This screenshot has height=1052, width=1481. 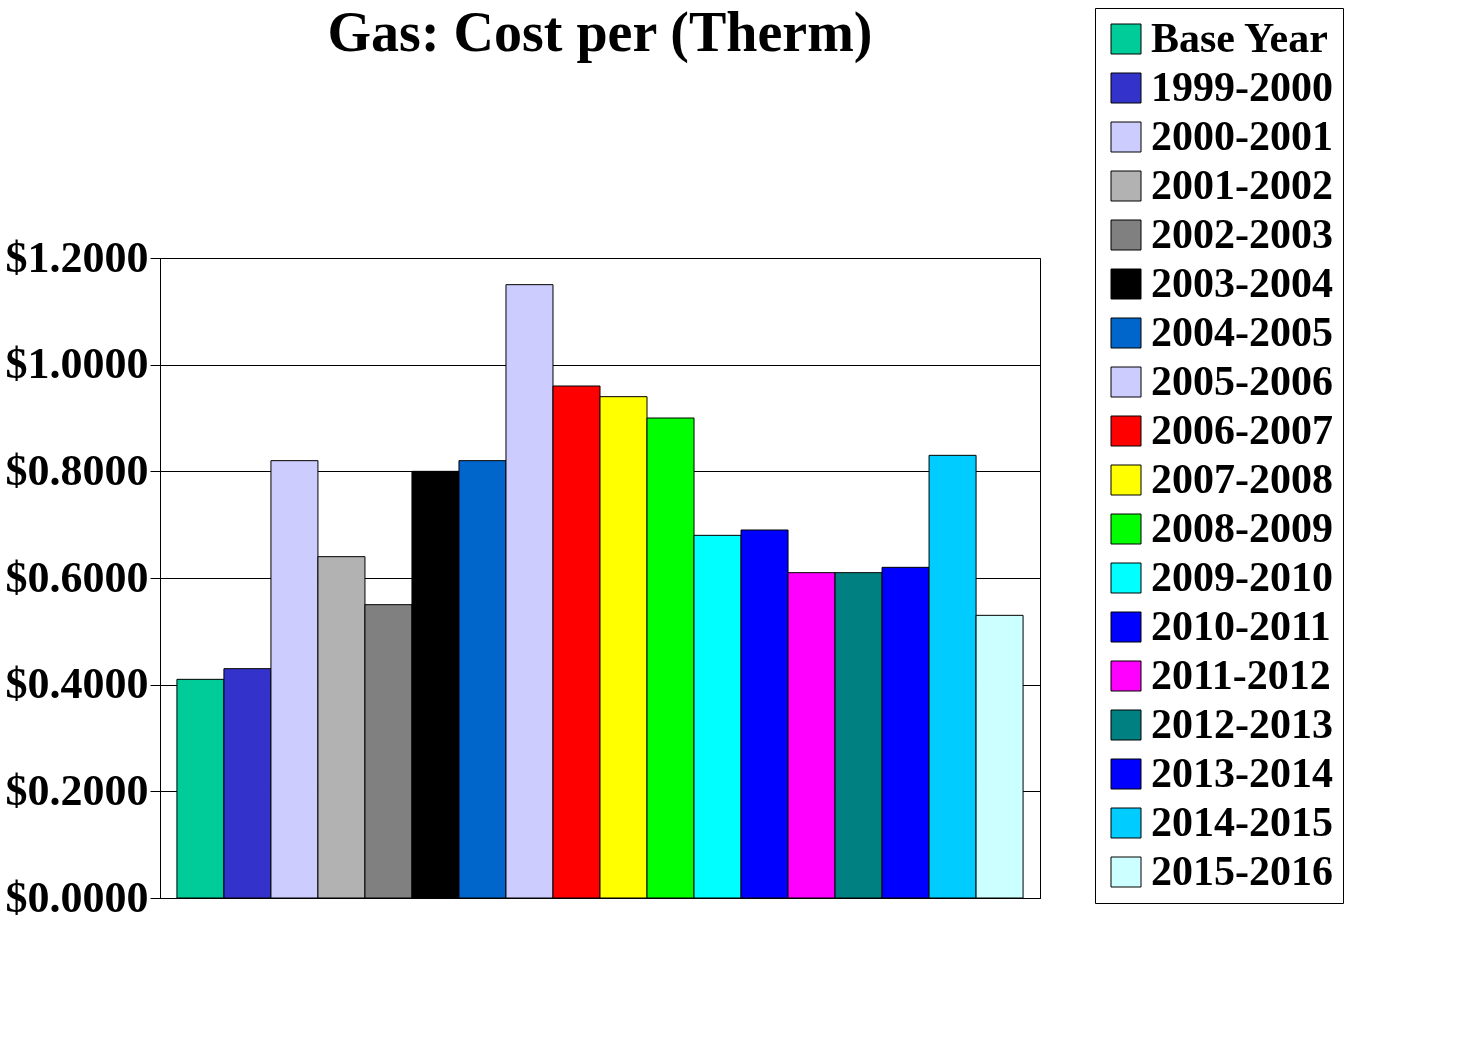 What do you see at coordinates (77, 364) in the screenshot?
I see `y-tick-label: $1.0000` at bounding box center [77, 364].